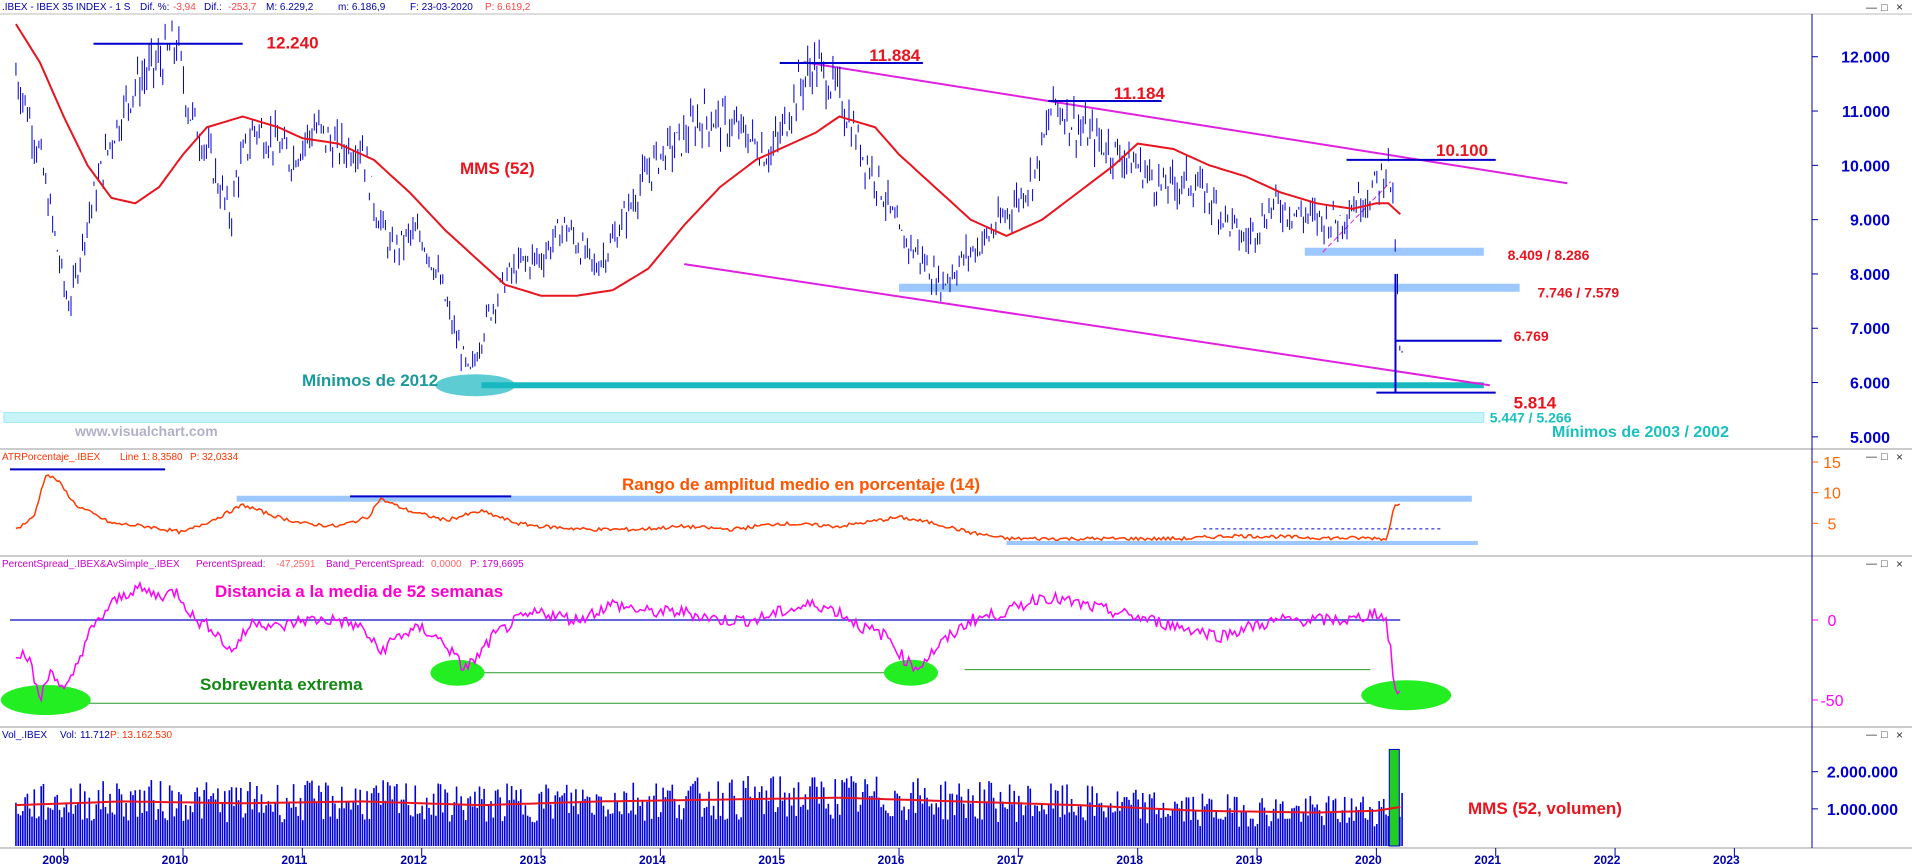 The height and width of the screenshot is (867, 1912). Describe the element at coordinates (1249, 860) in the screenshot. I see `x-axis-tick-label: 2019` at that location.